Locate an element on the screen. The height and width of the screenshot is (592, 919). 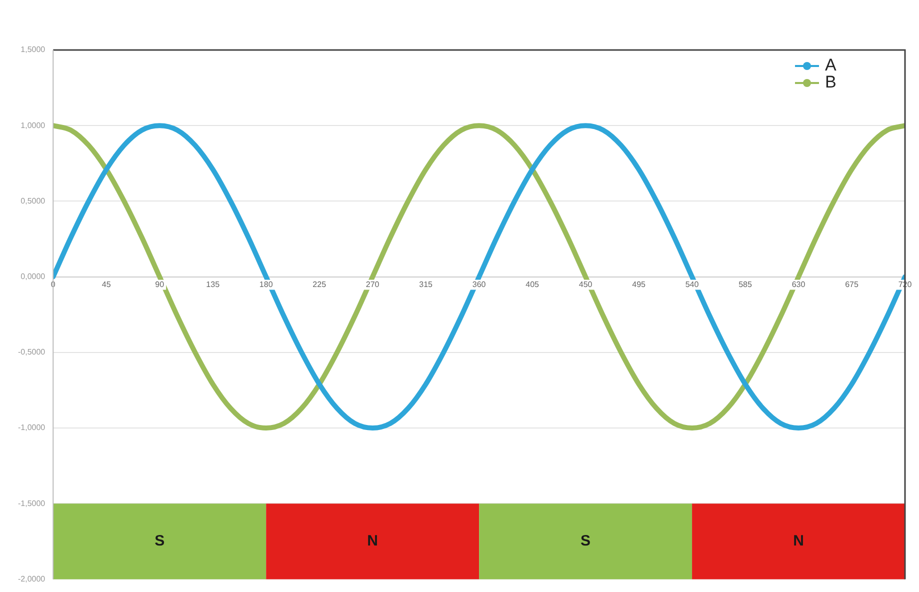
y-tick-label: -1,0000 is located at coordinates (32, 427).